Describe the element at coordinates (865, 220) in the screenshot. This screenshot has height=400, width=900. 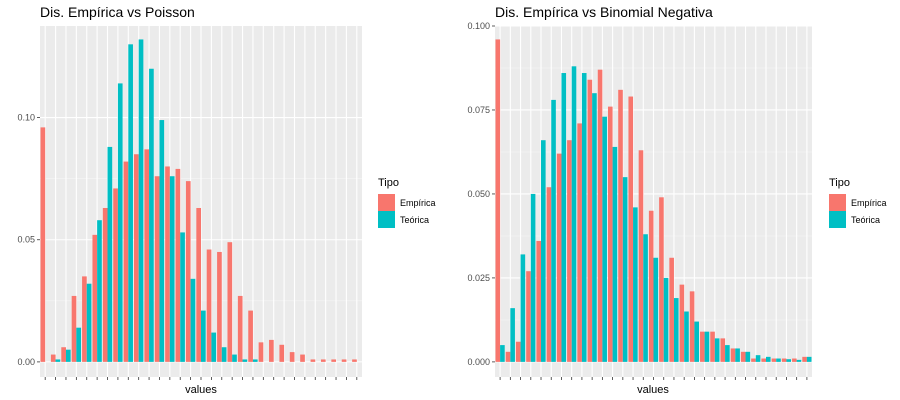
I see `legend-label-teorica: Teórica` at that location.